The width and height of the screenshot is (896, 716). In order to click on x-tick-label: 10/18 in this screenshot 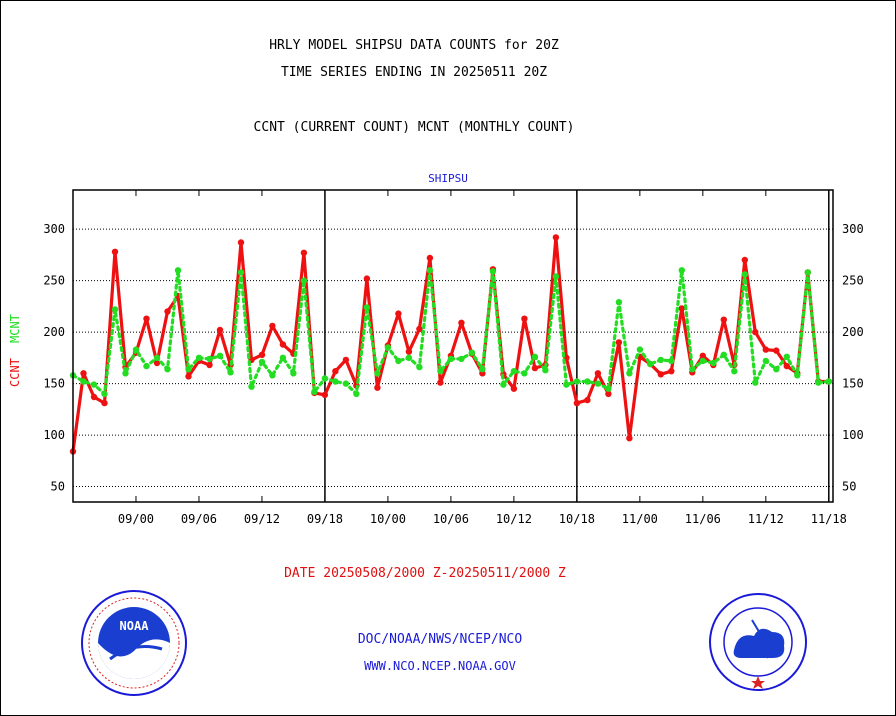, I will do `click(577, 519)`.